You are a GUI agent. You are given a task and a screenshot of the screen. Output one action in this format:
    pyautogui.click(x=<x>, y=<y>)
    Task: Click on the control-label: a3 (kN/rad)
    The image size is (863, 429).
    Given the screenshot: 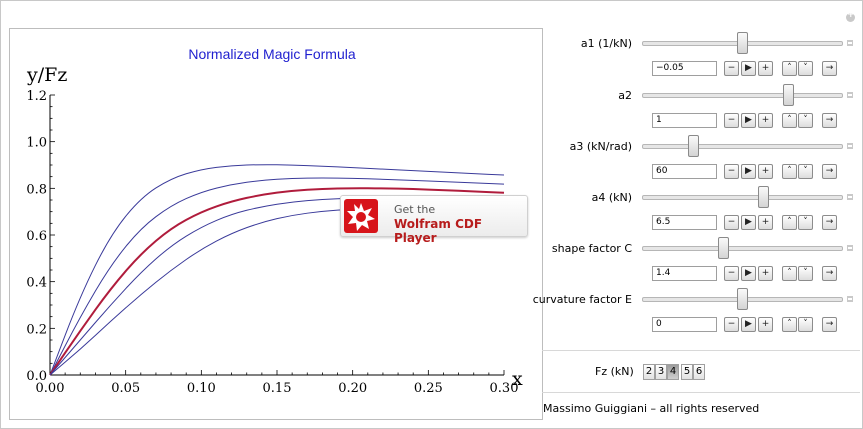 What is the action you would take?
    pyautogui.click(x=600, y=146)
    